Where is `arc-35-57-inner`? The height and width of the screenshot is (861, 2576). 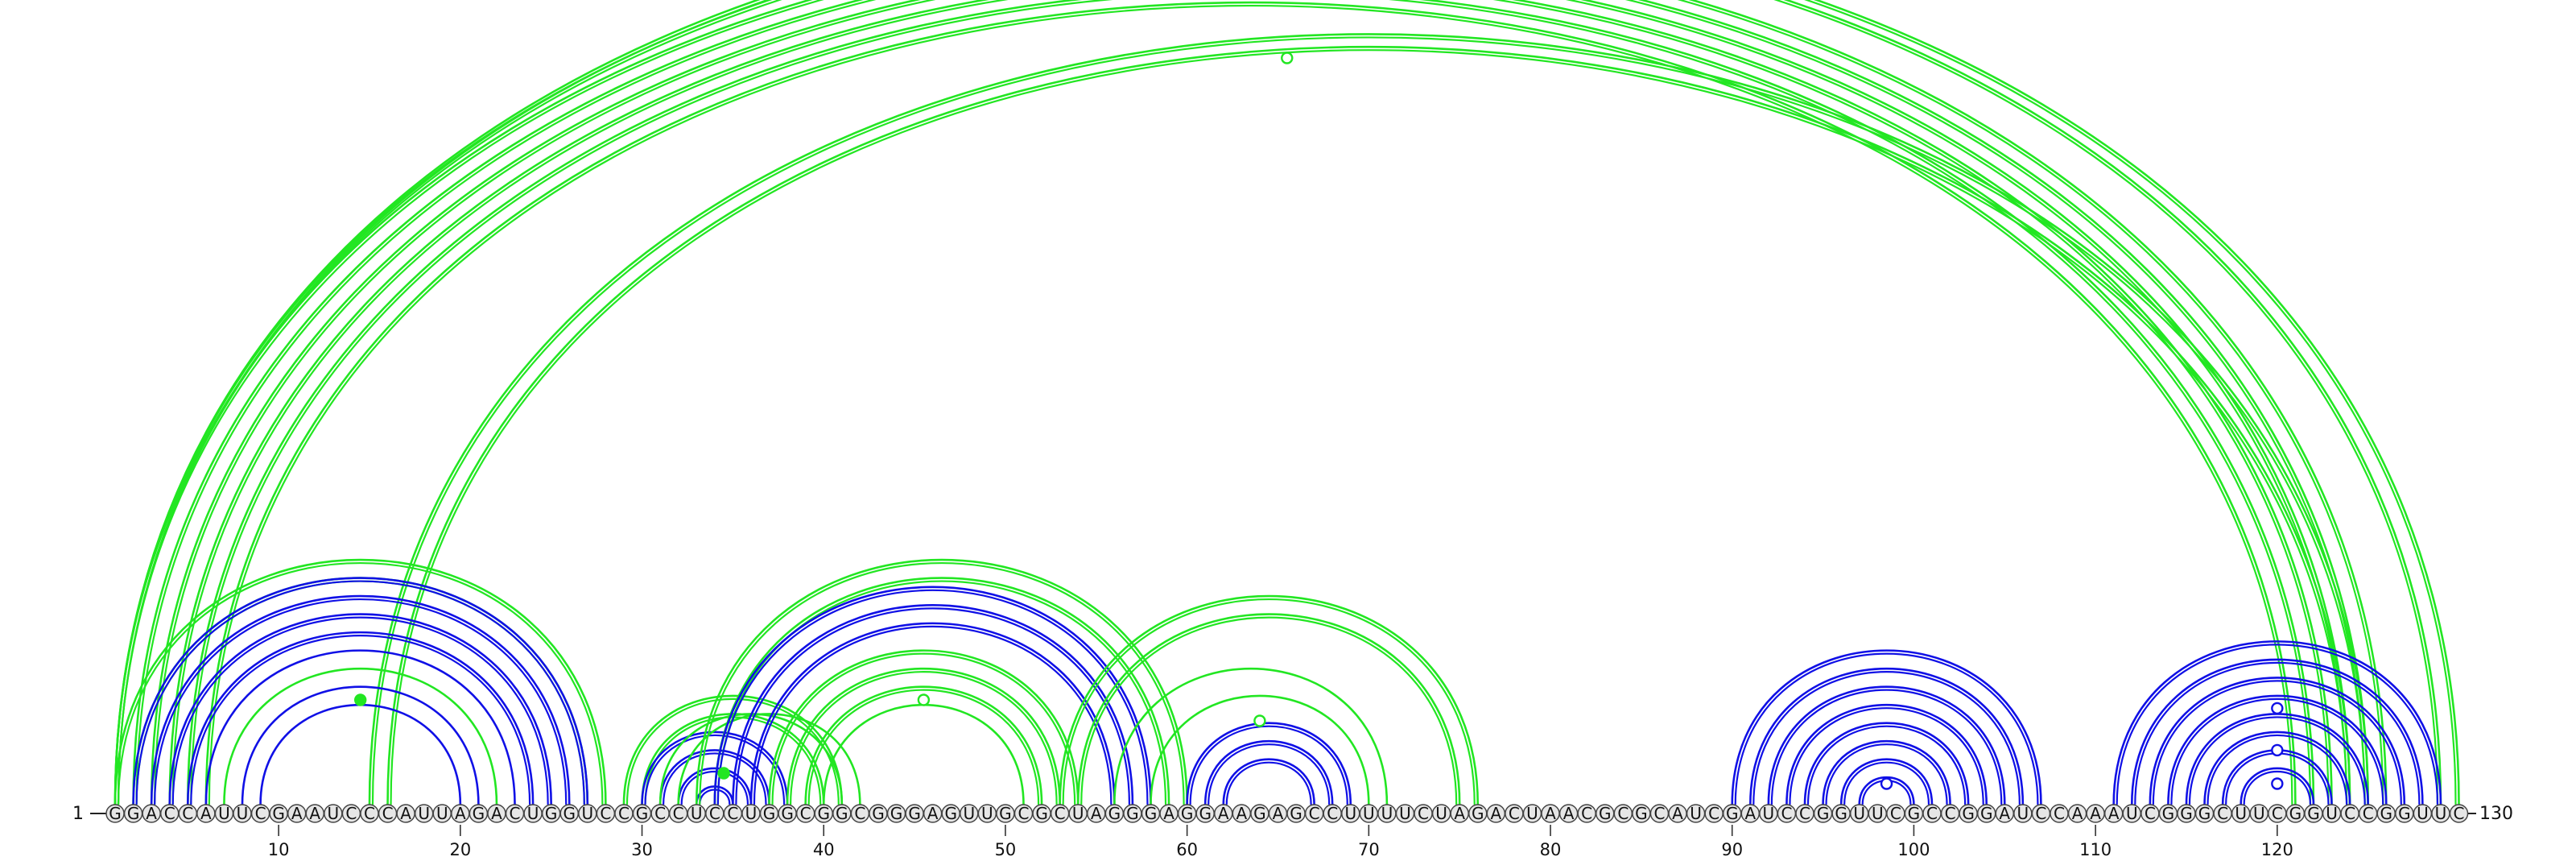 arc-35-57-inner is located at coordinates (933, 706).